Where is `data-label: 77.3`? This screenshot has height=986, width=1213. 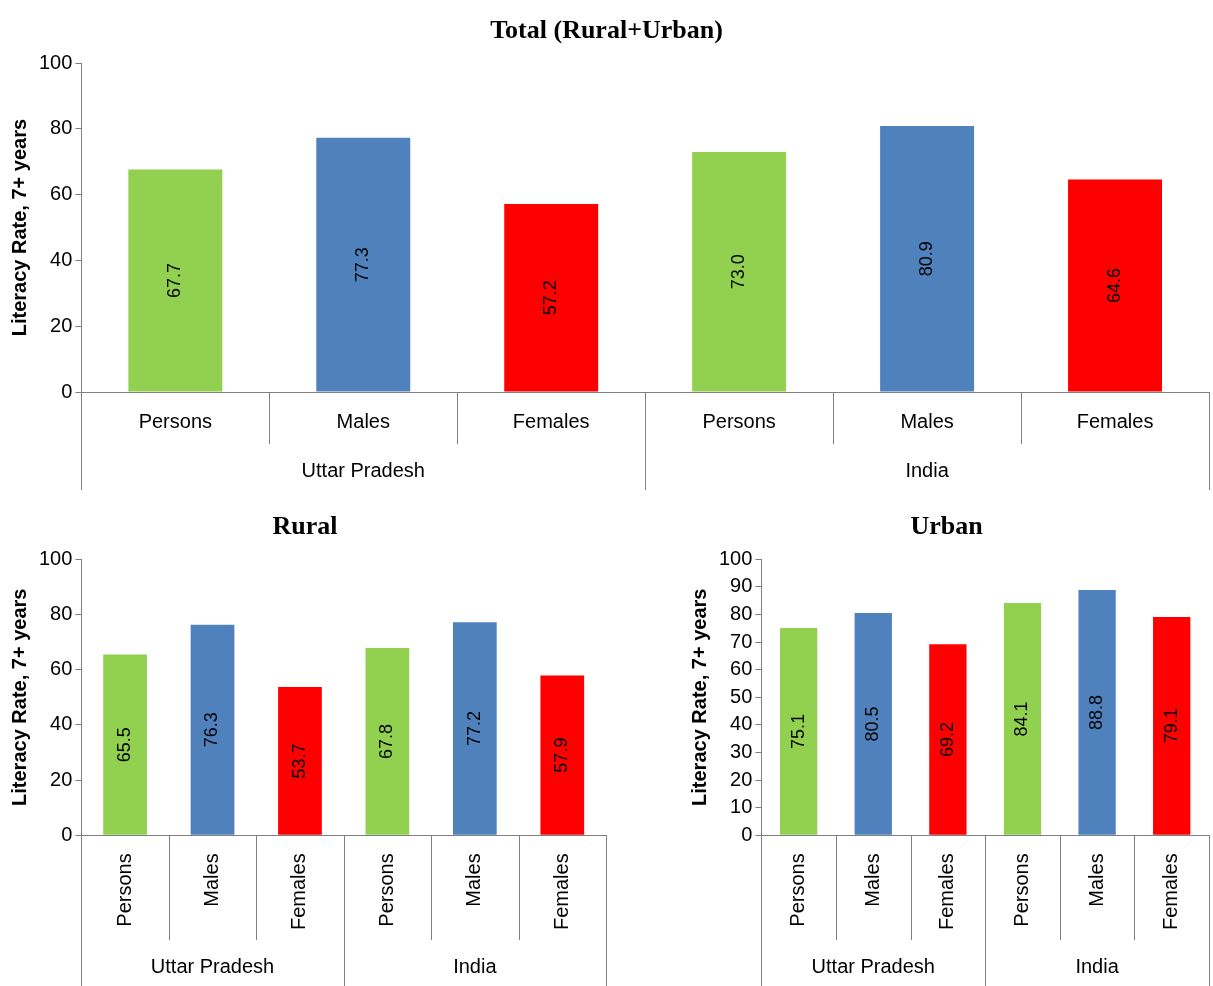 data-label: 77.3 is located at coordinates (362, 265).